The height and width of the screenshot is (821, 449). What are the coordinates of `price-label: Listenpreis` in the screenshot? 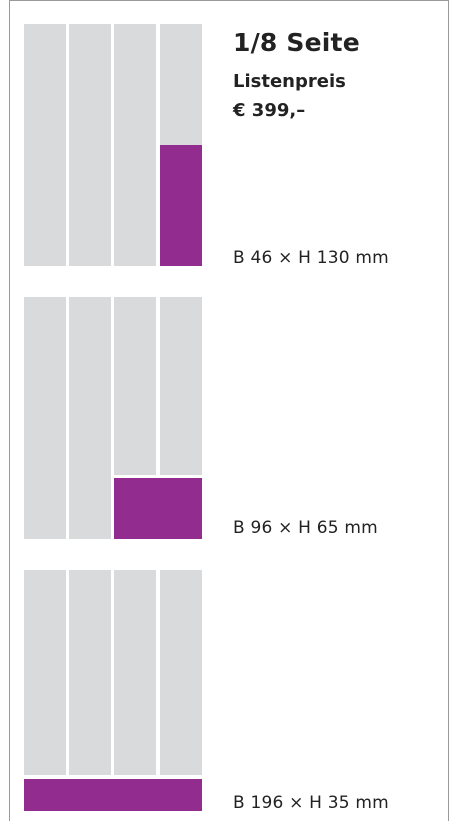 It's located at (289, 81).